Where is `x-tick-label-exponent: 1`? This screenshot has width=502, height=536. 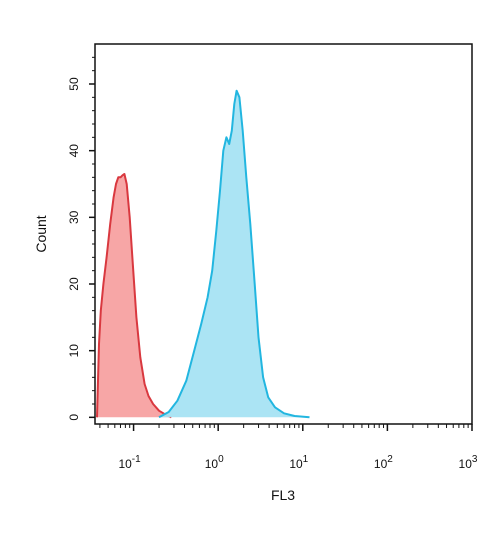
x-tick-label-exponent: 1 is located at coordinates (306, 459).